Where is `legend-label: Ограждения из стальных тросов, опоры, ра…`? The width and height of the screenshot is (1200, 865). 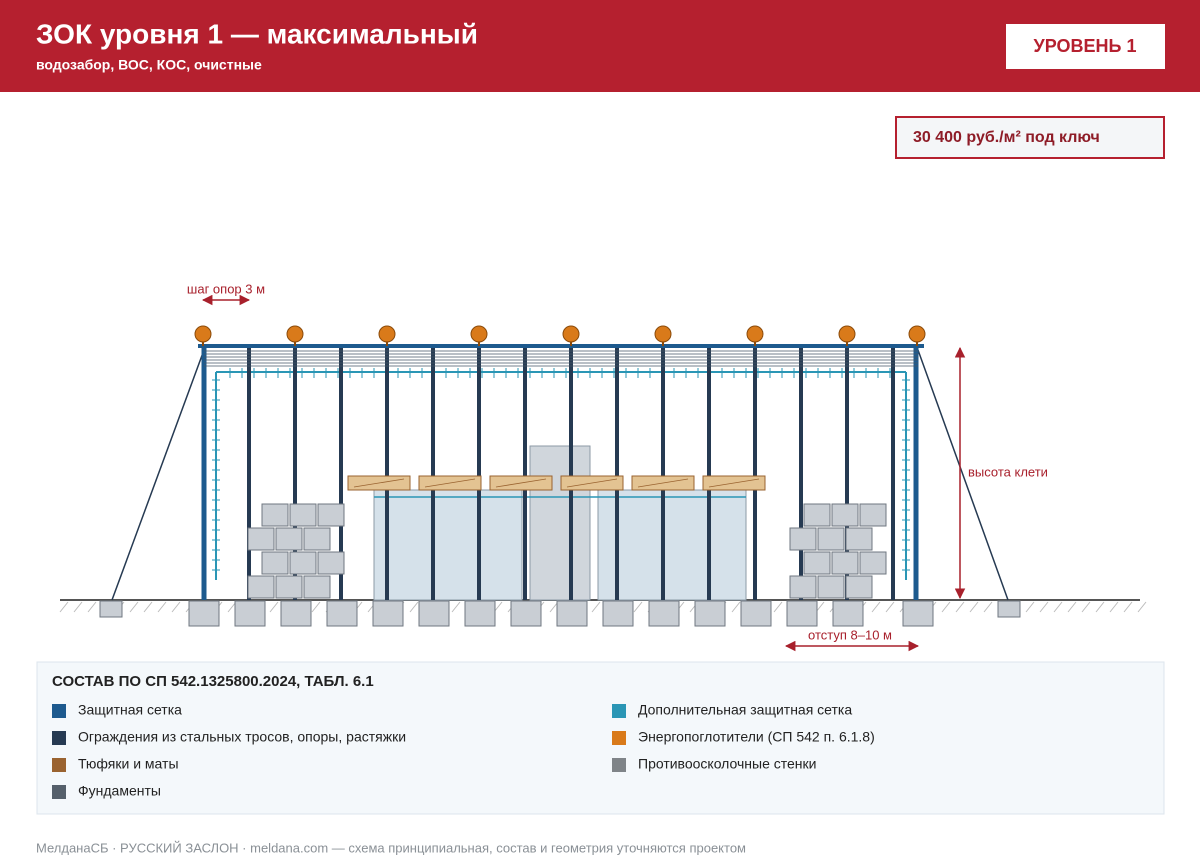 legend-label: Ограждения из стальных тросов, опоры, ра… is located at coordinates (242, 737).